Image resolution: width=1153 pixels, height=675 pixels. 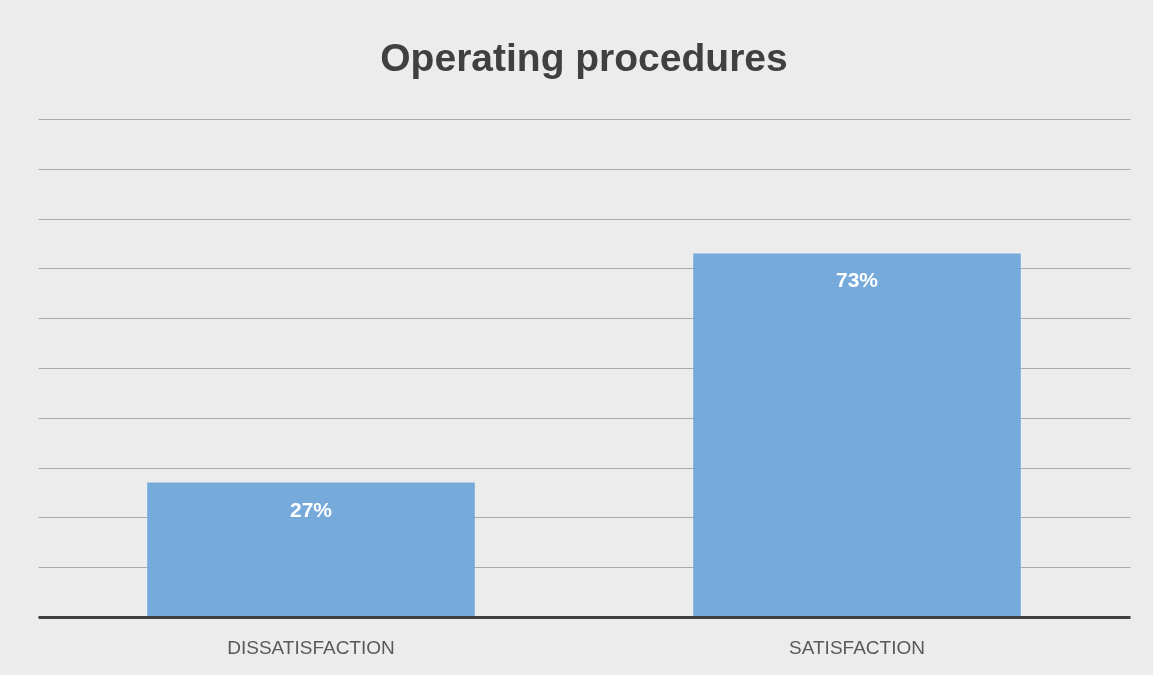 I want to click on chart-title: Operating procedures, so click(x=584, y=57).